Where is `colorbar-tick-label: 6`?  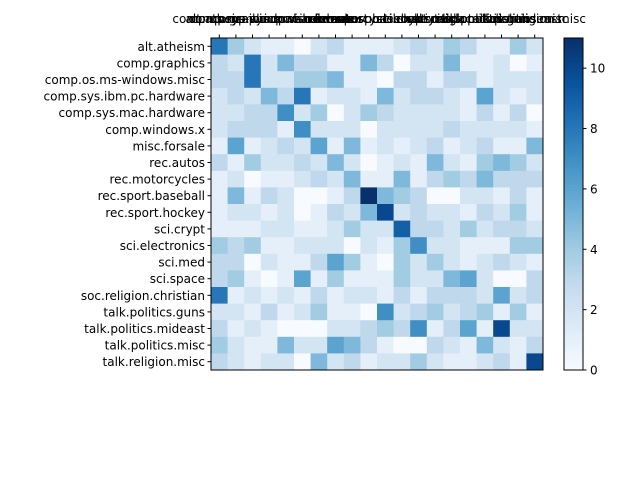
colorbar-tick-label: 6 is located at coordinates (594, 189).